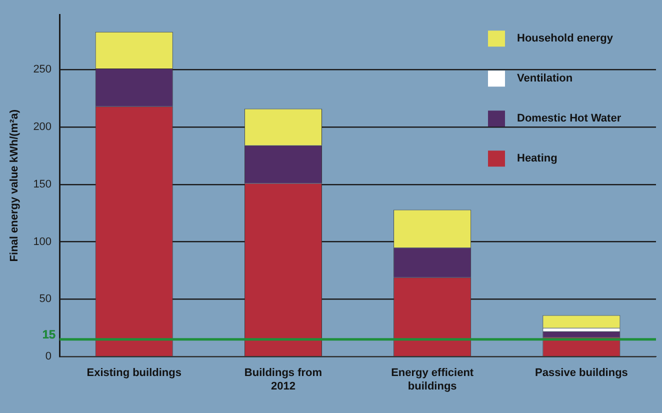  I want to click on x-tick-label: Existing buildings, so click(134, 373).